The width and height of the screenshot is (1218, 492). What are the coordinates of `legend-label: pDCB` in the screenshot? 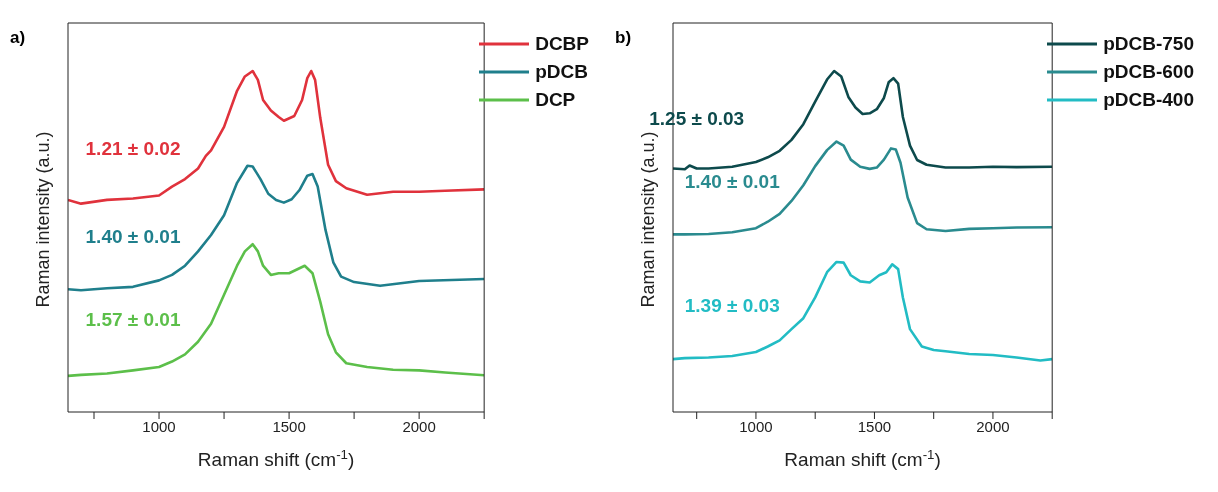 It's located at (561, 72).